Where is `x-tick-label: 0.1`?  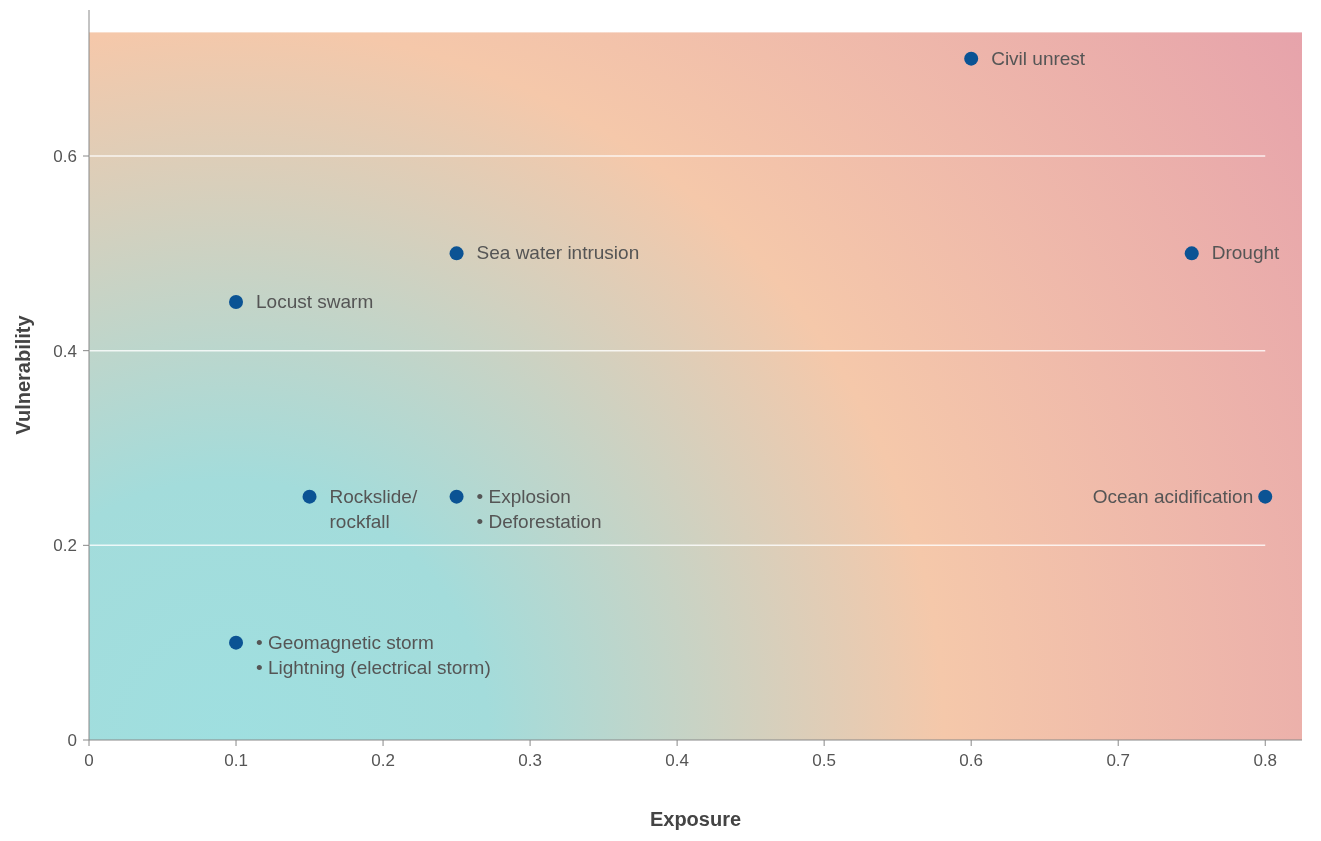 x-tick-label: 0.1 is located at coordinates (236, 760).